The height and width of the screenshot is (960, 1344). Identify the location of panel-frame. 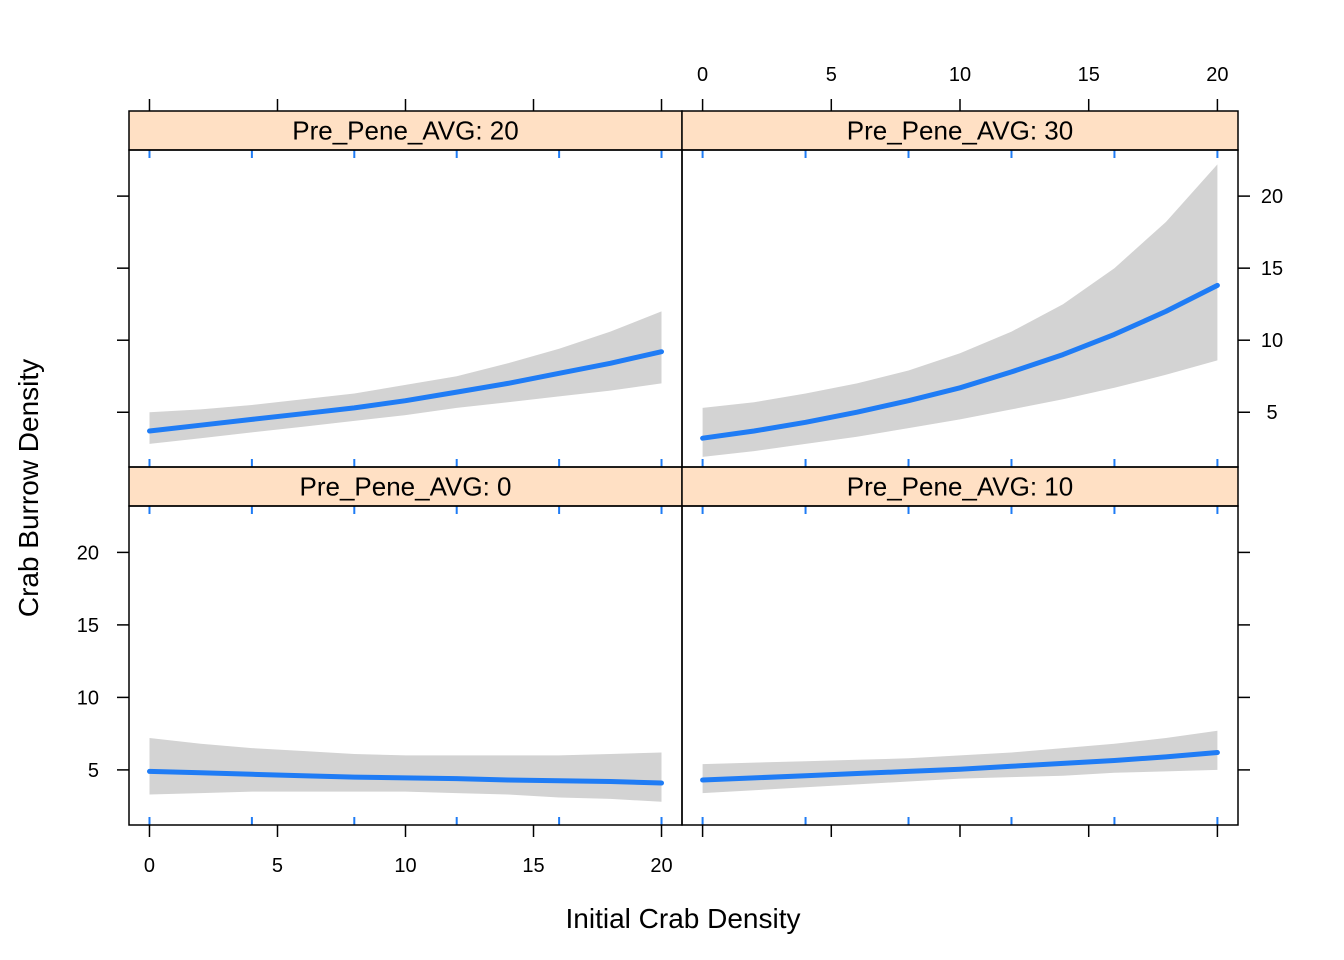
(960, 308).